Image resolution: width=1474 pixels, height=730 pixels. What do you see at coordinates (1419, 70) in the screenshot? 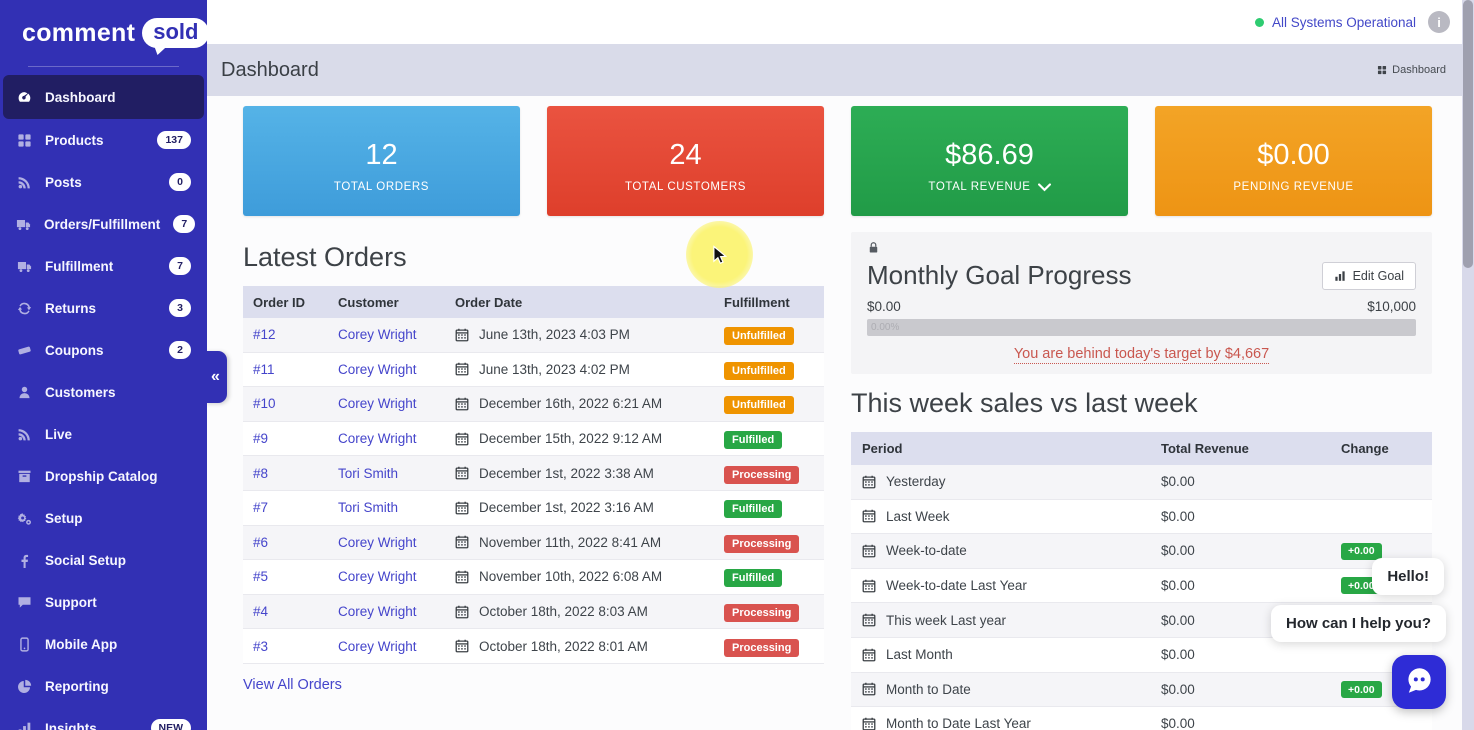
I see `breadcrumb-label: Dashboard` at bounding box center [1419, 70].